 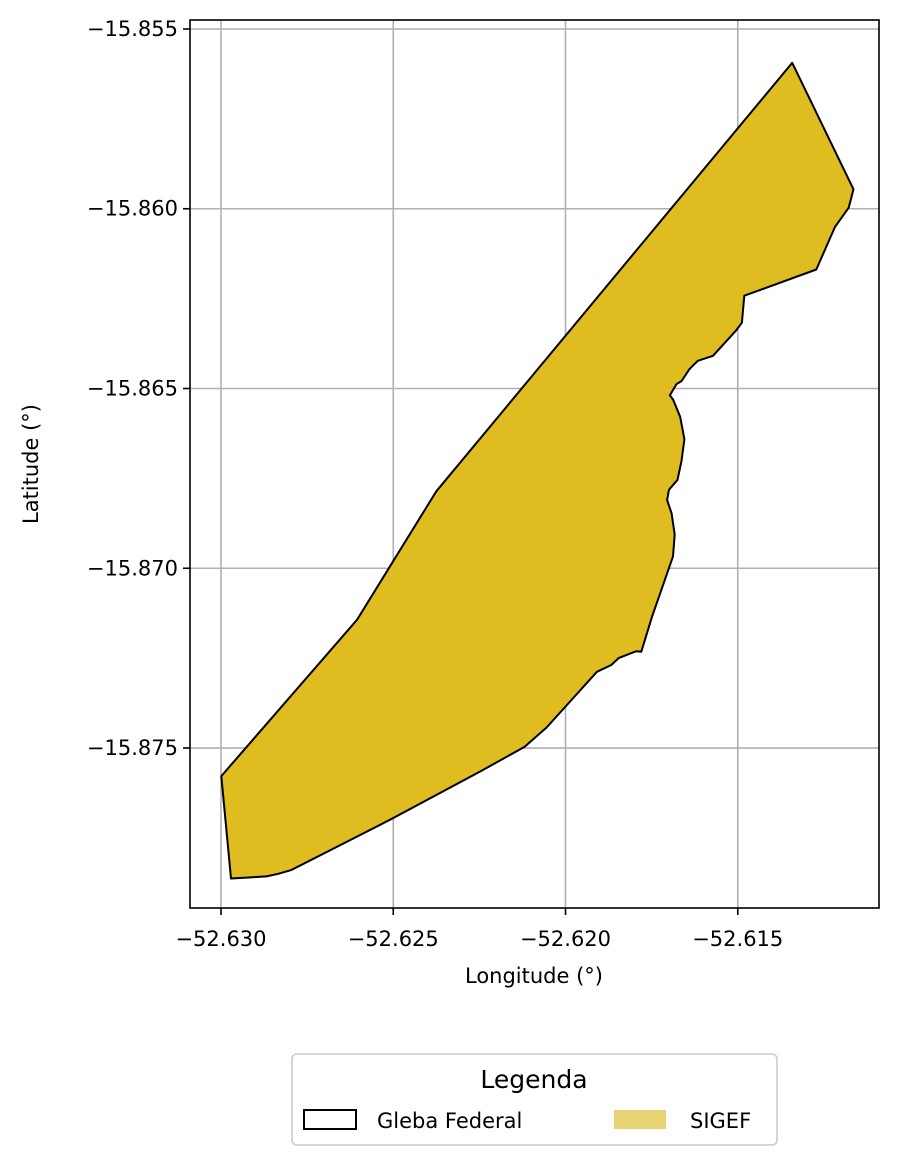 I want to click on x-axis-label: Longitude (°), so click(x=534, y=976).